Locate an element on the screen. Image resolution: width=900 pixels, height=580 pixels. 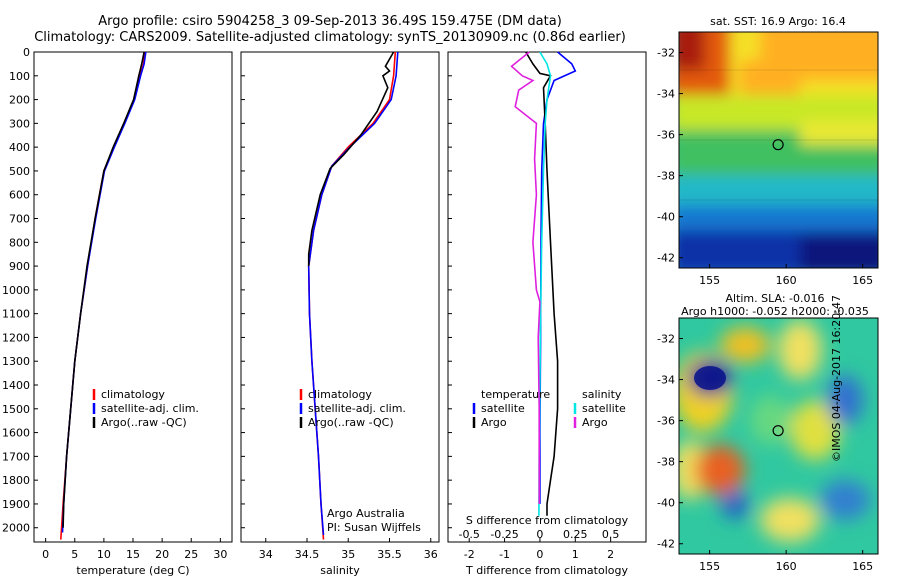
y-tick-label: 1600 is located at coordinates (16, 433).